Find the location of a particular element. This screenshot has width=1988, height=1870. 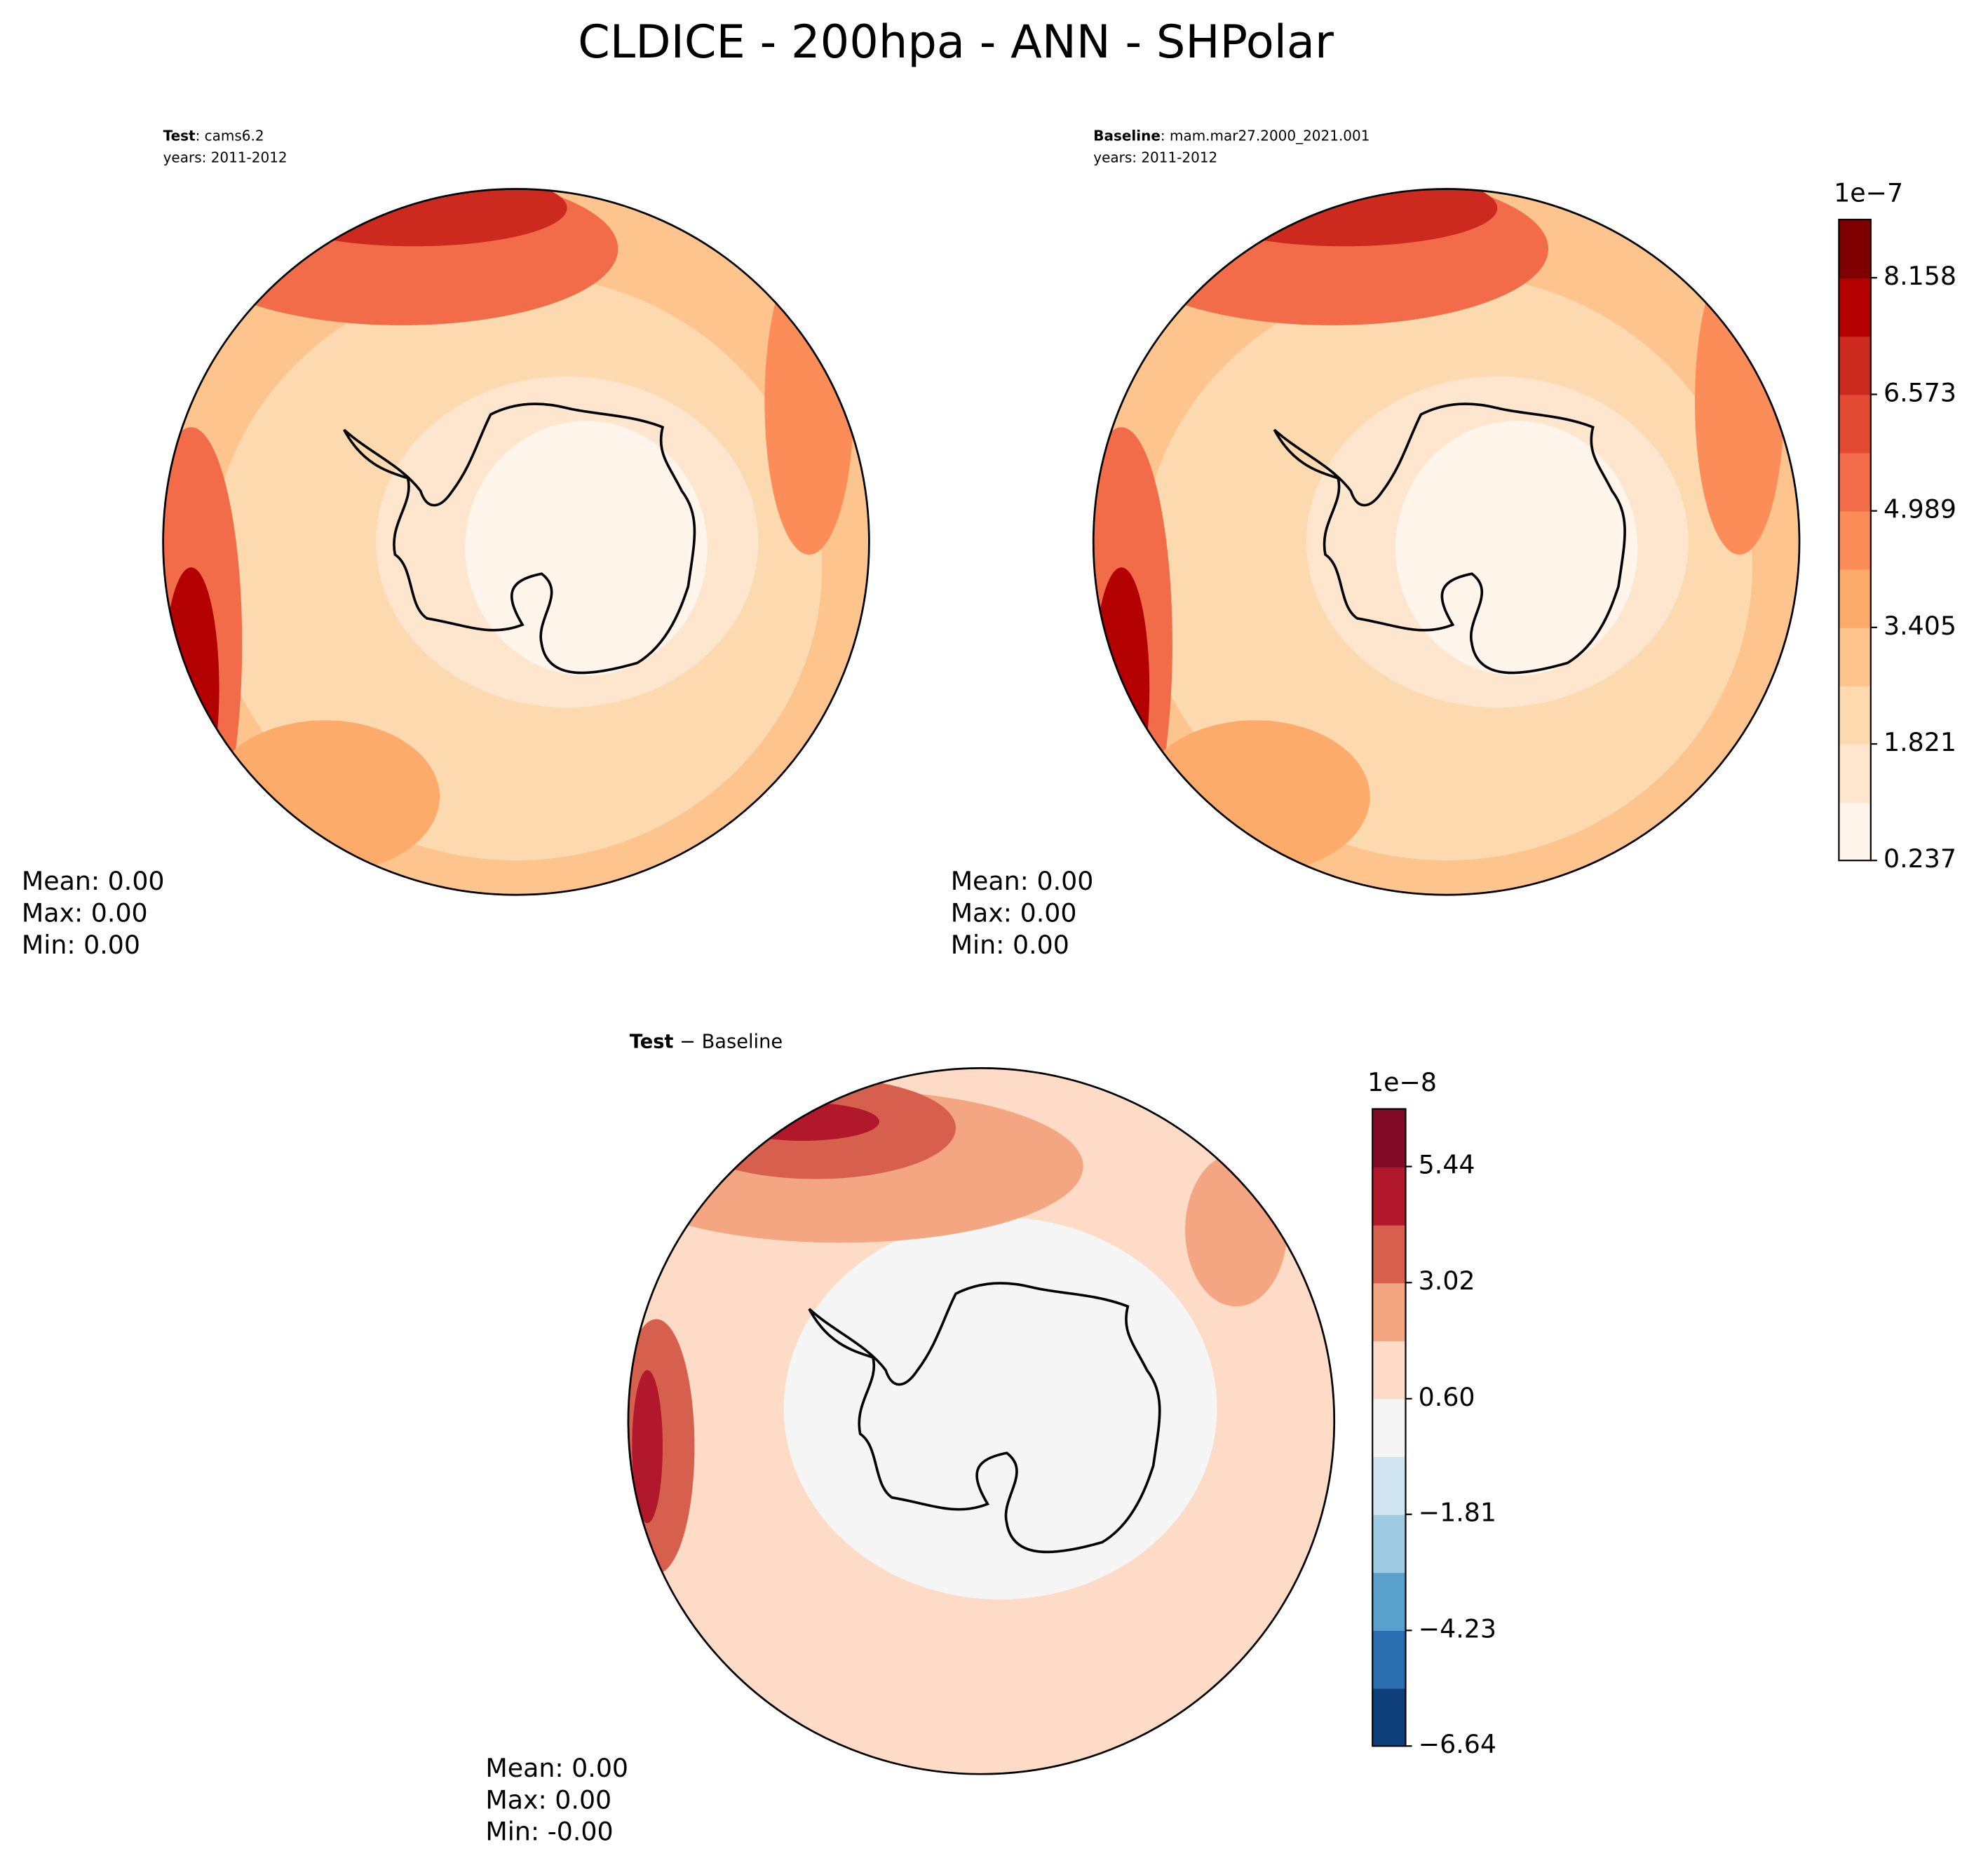

colorbar-tick-label: 6.573 is located at coordinates (1920, 392).